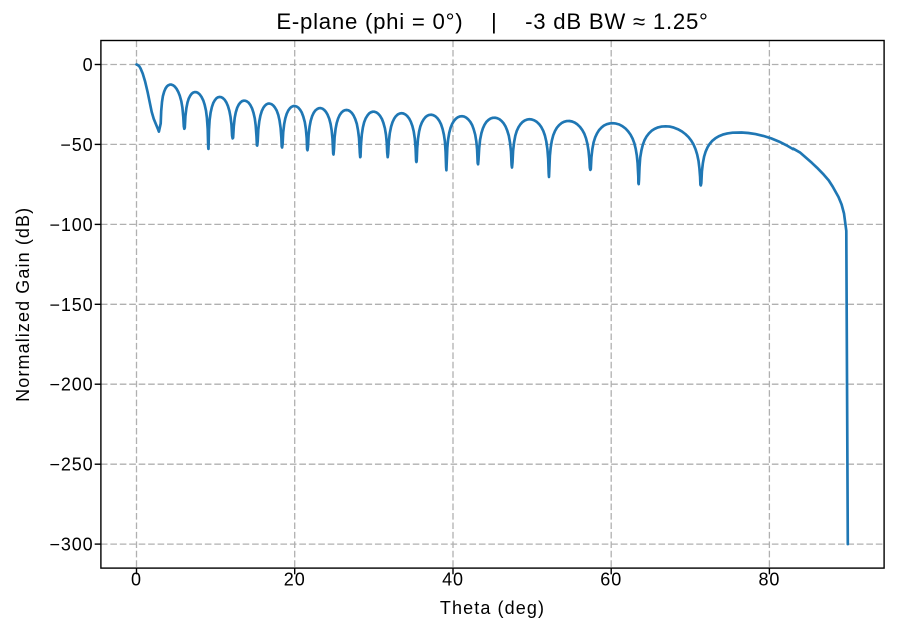 This screenshot has height=637, width=897. Describe the element at coordinates (492, 21) in the screenshot. I see `svg-text:E-plane (phi = 0°) | -3: E-plane (phi = 0°) | -3 dB BW ≈ 1.25°` at that location.